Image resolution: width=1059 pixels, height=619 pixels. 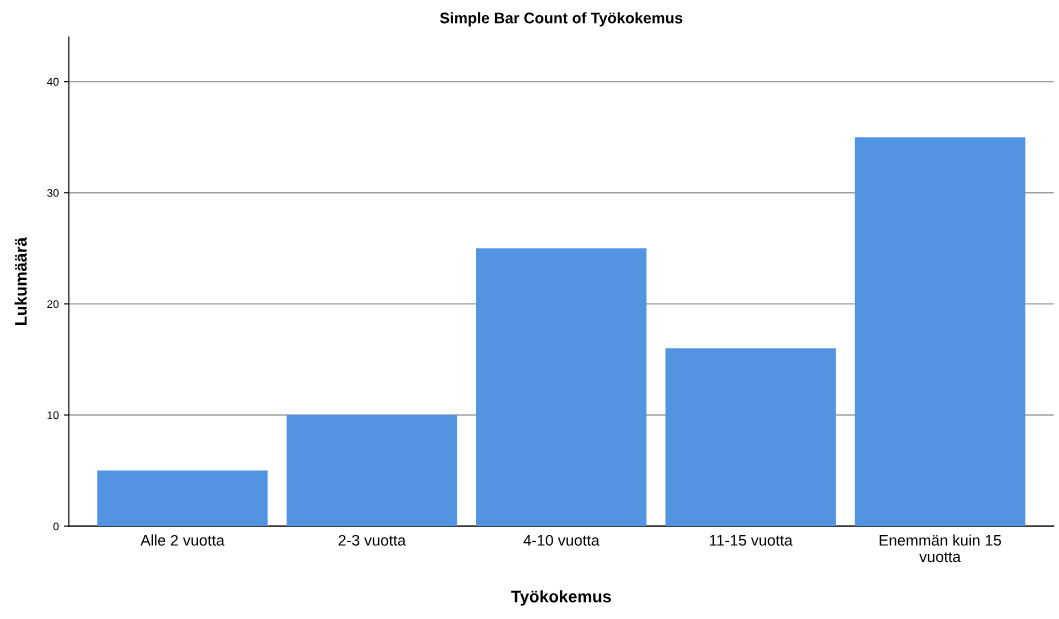 I want to click on x-tick-label: 4-10 vuotta, so click(x=561, y=540).